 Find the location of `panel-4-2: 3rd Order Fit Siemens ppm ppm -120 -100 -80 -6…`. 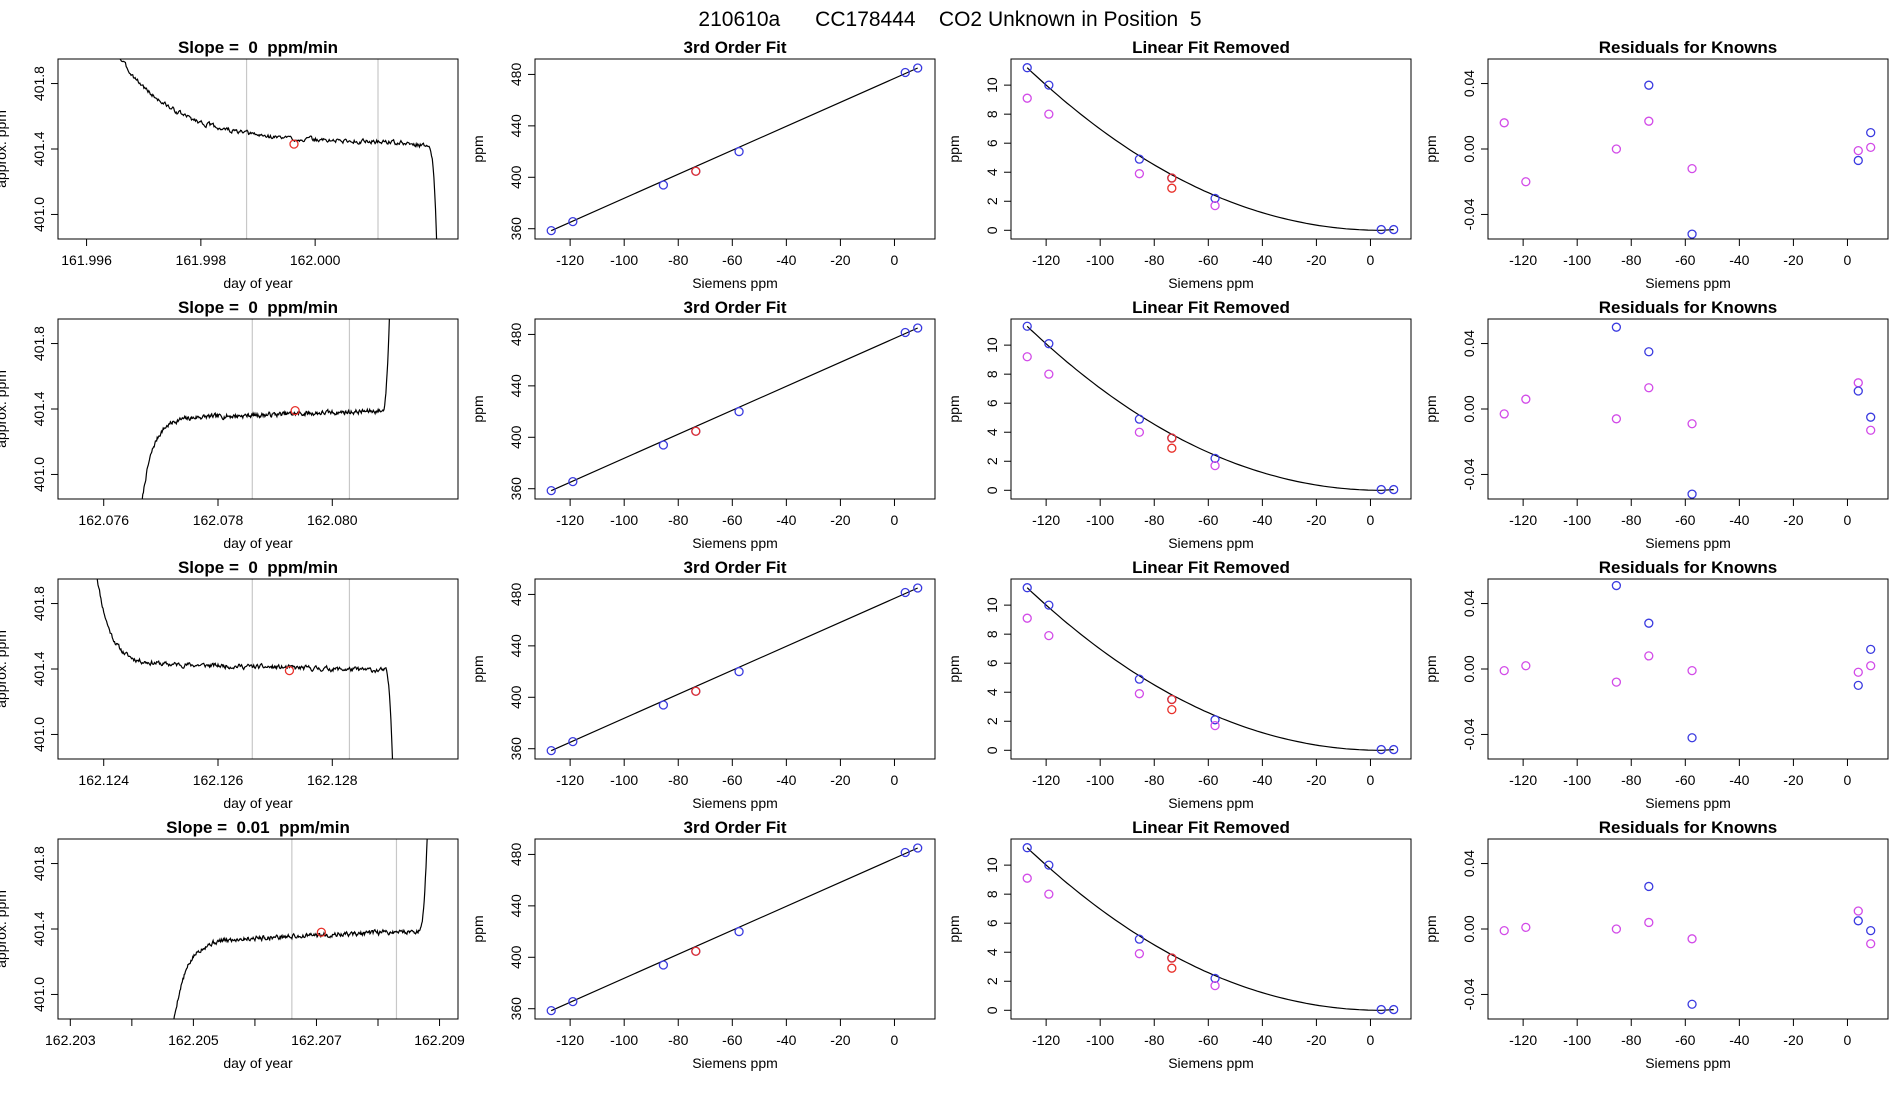

panel-4-2: 3rd Order Fit Siemens ppm ppm -120 -100 -80 -6… is located at coordinates (703, 944).